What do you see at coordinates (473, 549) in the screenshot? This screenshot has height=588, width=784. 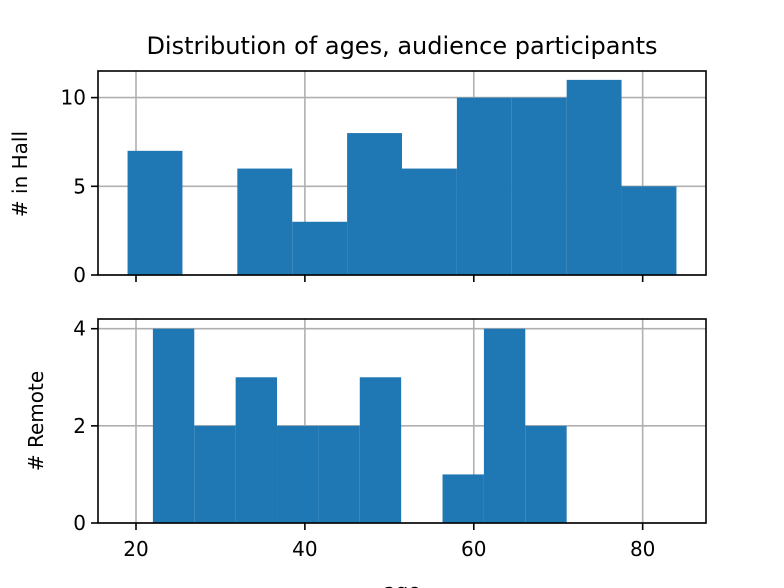 I see `x-tick-label-2: 60` at bounding box center [473, 549].